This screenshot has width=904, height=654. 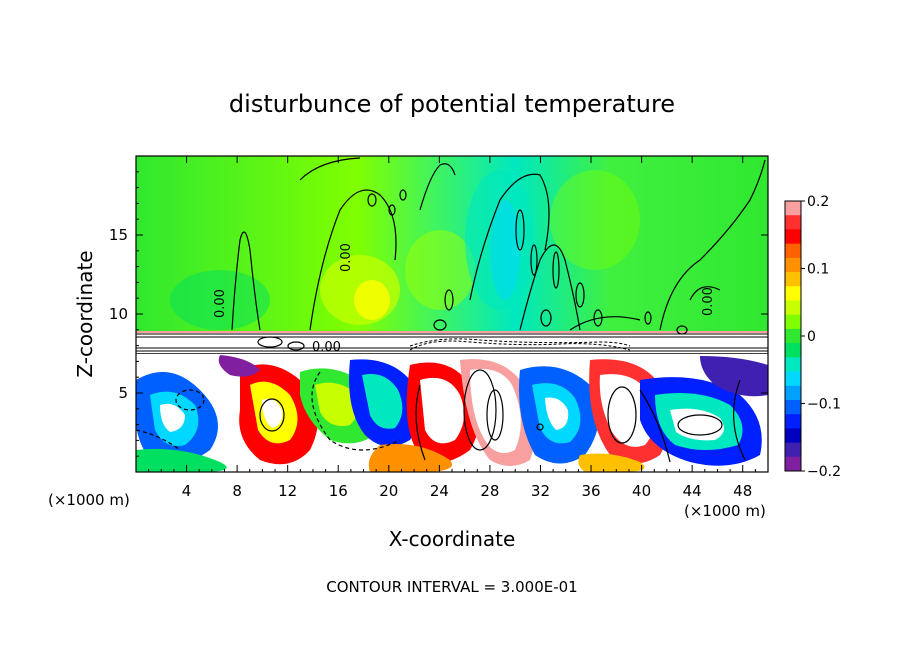 What do you see at coordinates (464, 299) in the screenshot?
I see `contour-label-group: 0.00 0.00 0.00 0.00` at bounding box center [464, 299].